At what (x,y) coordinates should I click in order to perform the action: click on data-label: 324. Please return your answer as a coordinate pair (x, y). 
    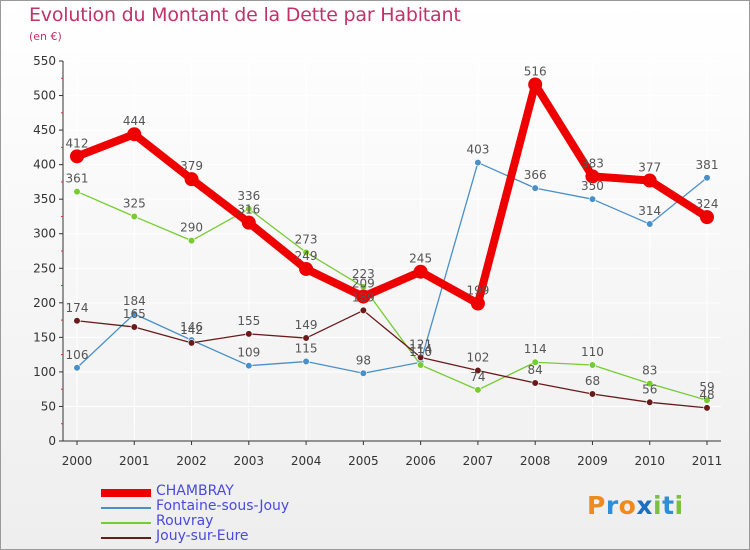
    Looking at the image, I should click on (707, 204).